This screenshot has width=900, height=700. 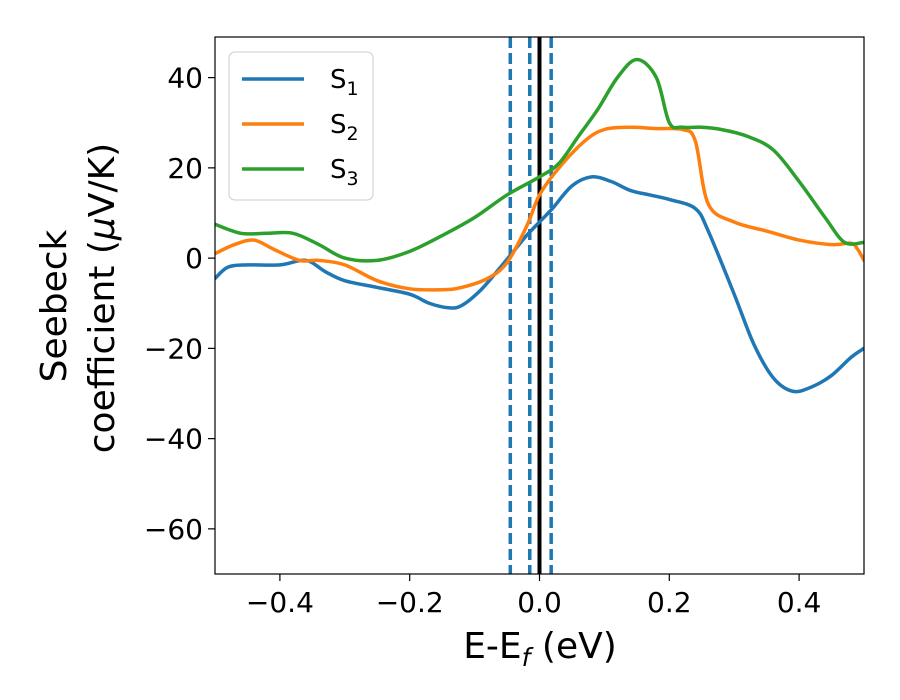 What do you see at coordinates (530, 305) in the screenshot?
I see `reference-lines` at bounding box center [530, 305].